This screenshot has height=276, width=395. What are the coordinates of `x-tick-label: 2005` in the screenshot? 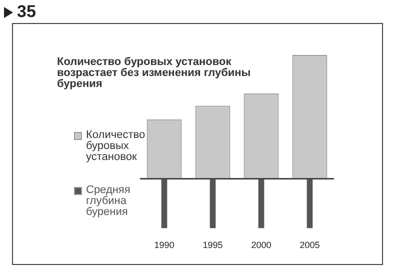 It's located at (310, 245).